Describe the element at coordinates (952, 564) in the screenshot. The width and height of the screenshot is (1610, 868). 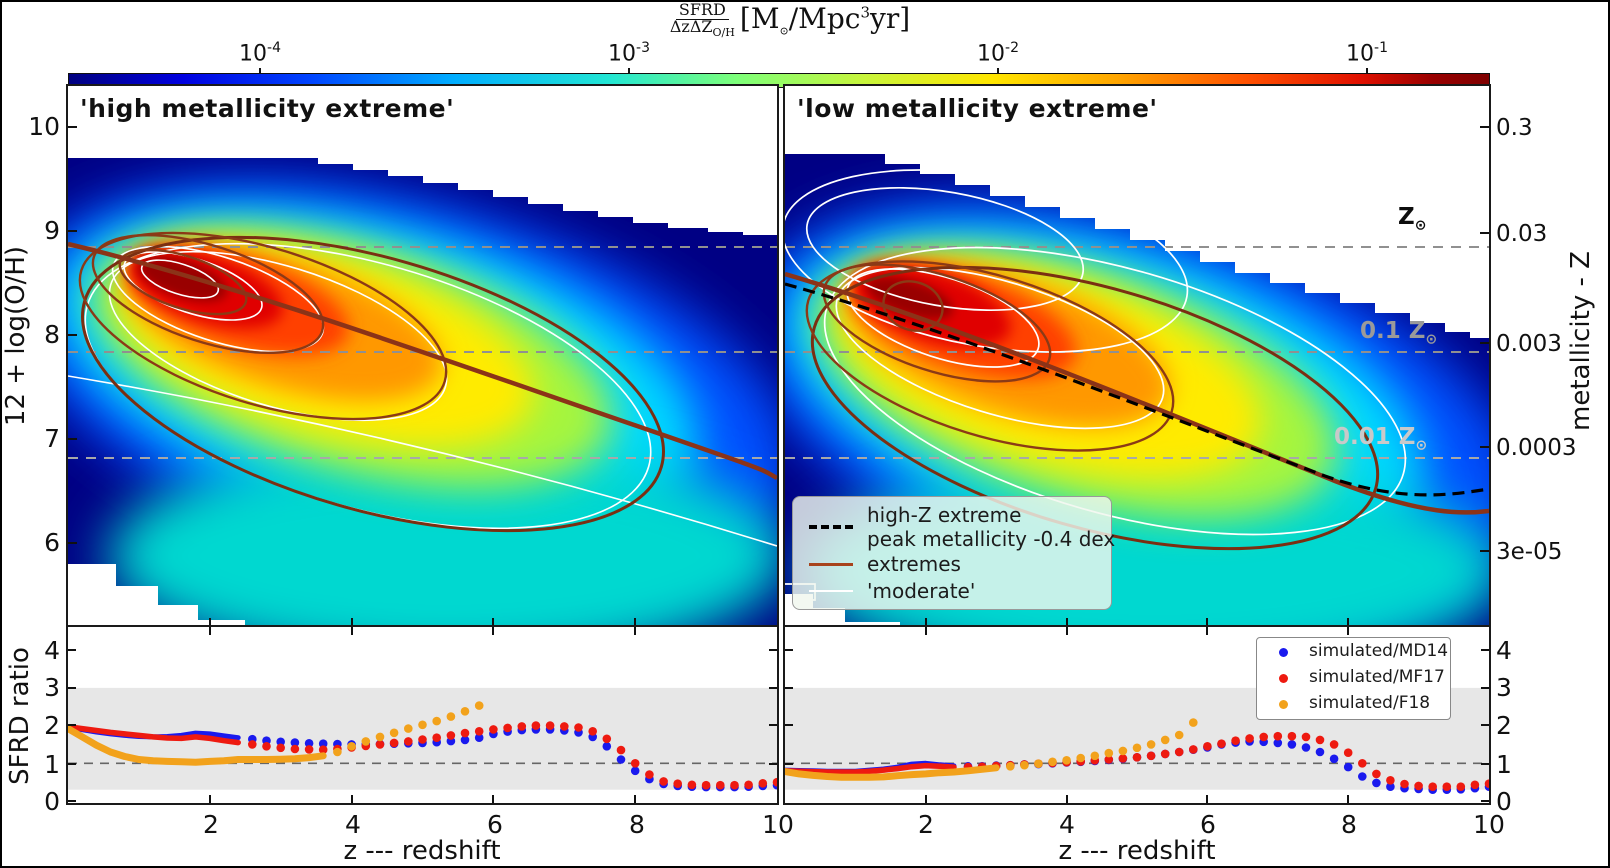
I see `legend-main-item-extremes: extremes` at that location.